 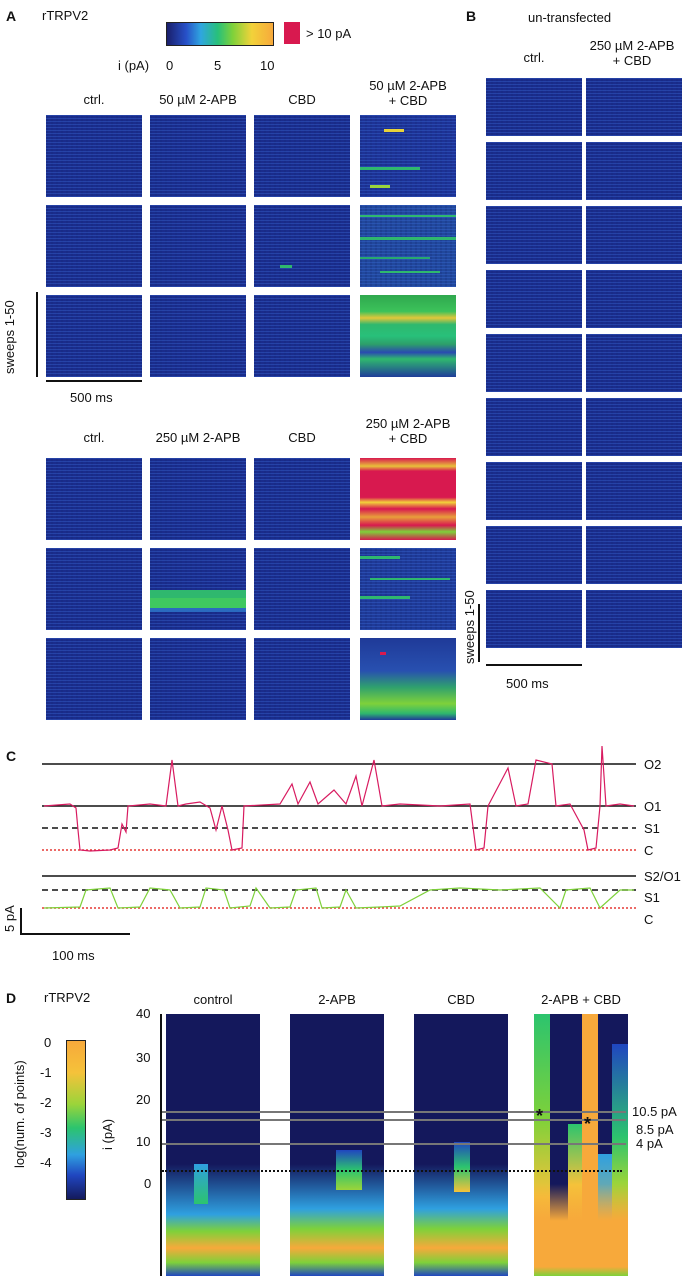 I want to click on colorbar-label: i (pA), so click(x=134, y=65).